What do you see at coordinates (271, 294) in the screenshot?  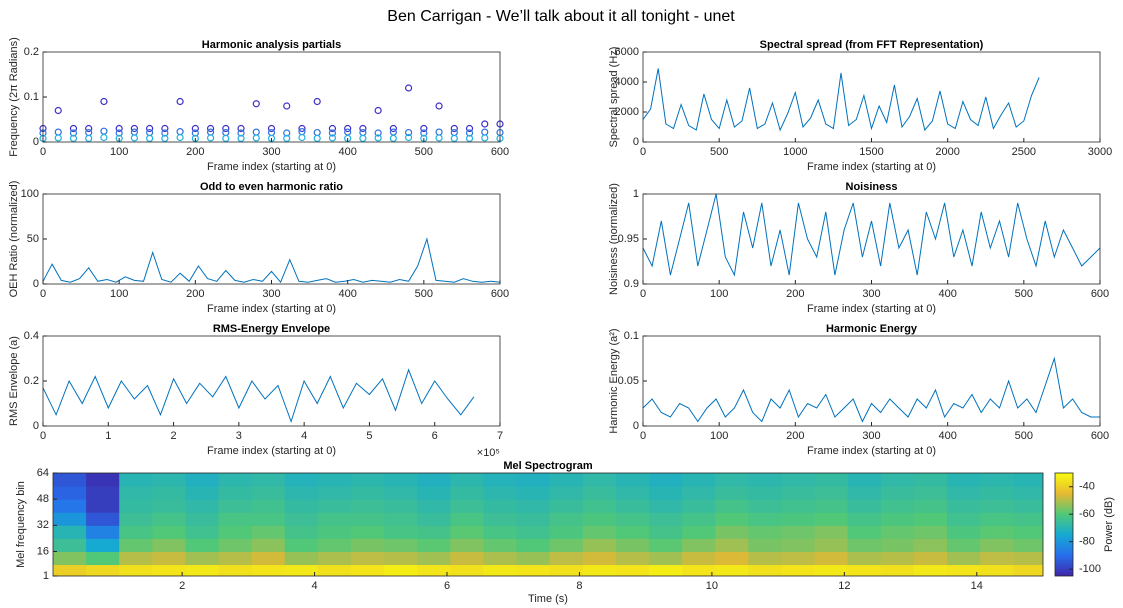 I see `x-tick-label: 300` at bounding box center [271, 294].